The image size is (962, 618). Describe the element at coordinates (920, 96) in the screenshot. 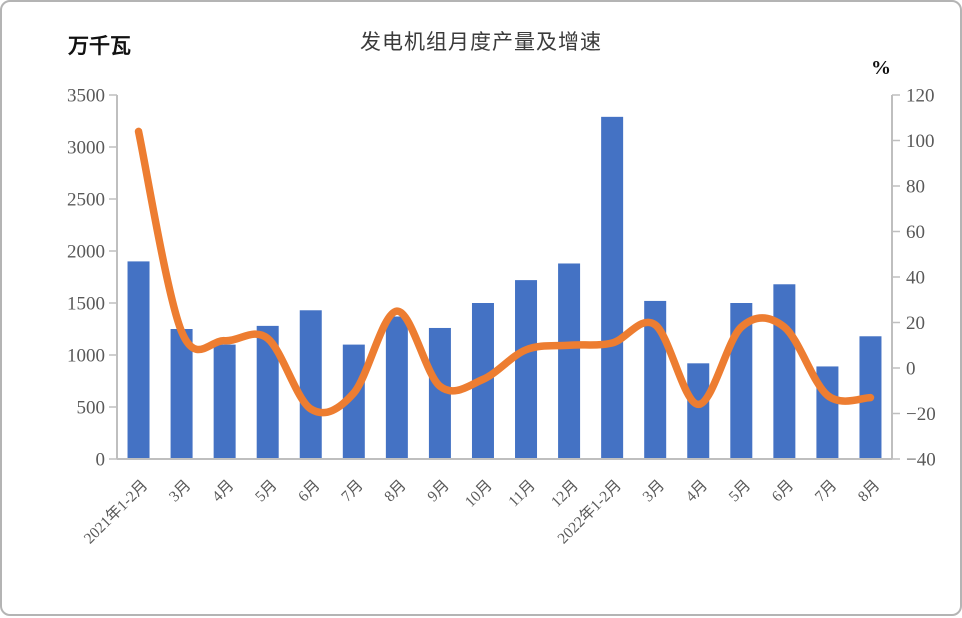

I see `right-axis-tick-label: 120` at that location.